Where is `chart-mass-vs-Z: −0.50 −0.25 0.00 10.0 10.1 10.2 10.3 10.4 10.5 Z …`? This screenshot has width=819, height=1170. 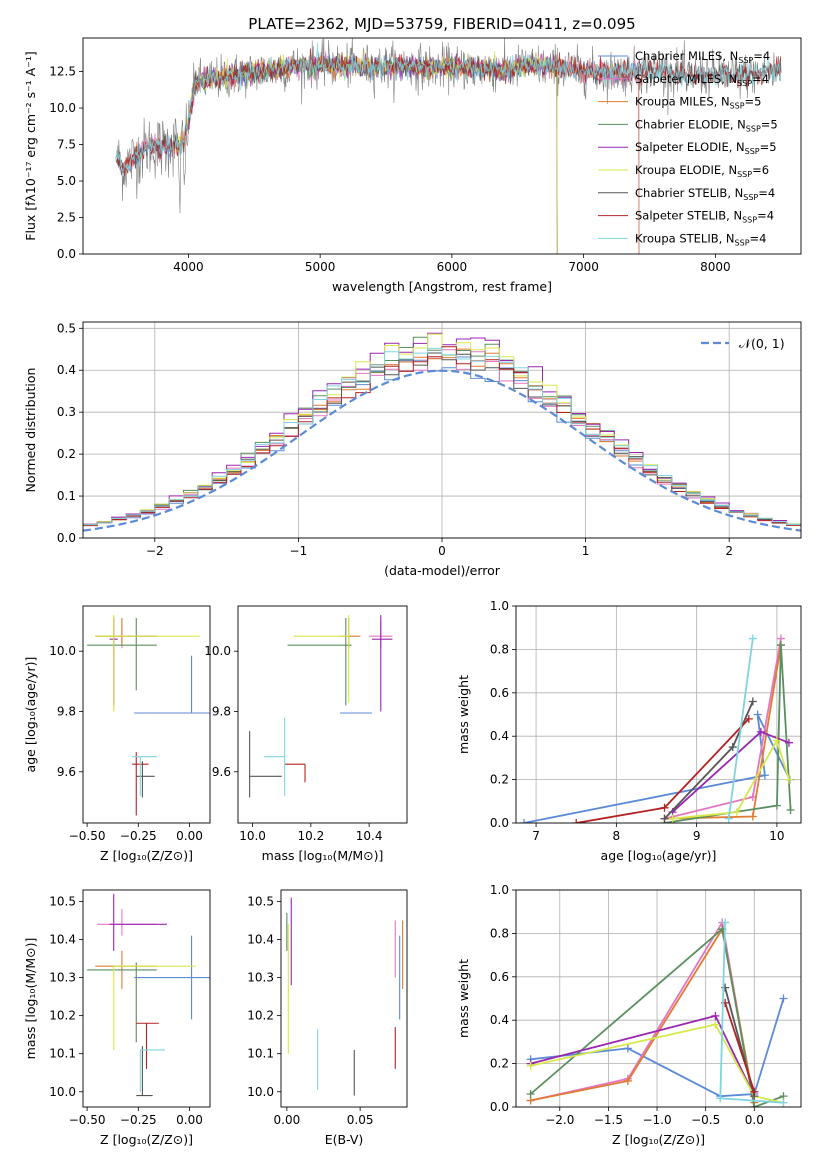 chart-mass-vs-Z: −0.50 −0.25 0.00 10.0 10.1 10.2 10.3 10.4 10.5 Z … is located at coordinates (117, 1018).